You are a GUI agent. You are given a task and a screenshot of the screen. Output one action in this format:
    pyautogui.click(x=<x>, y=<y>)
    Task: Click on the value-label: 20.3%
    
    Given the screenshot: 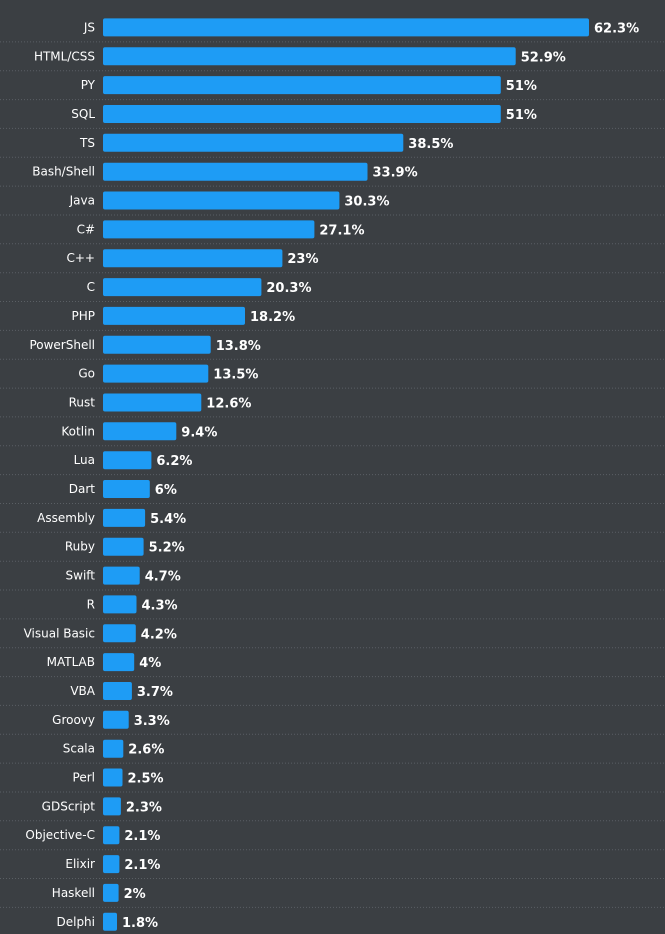 What is the action you would take?
    pyautogui.click(x=288, y=288)
    